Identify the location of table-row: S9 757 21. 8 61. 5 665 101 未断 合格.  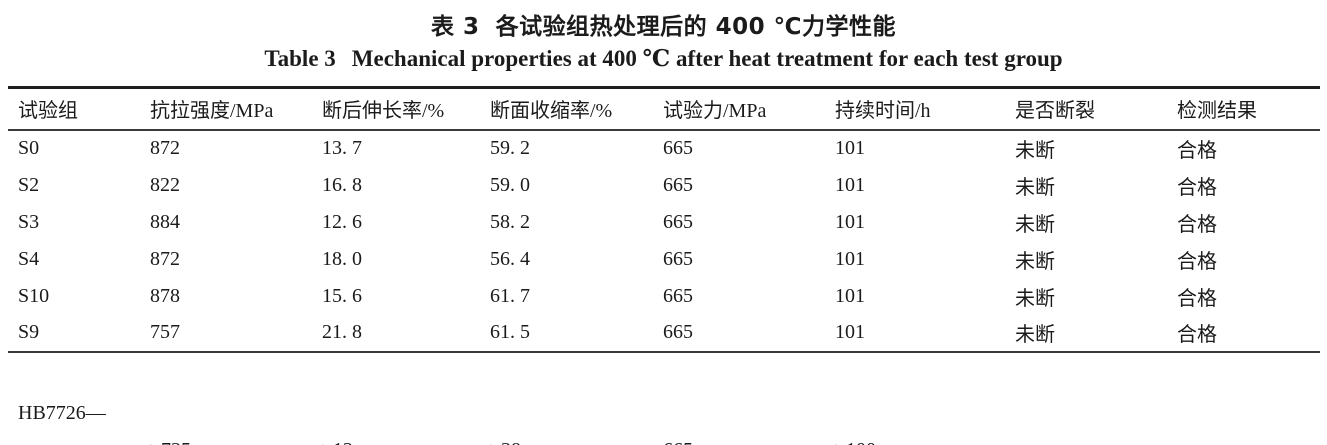
(664, 333).